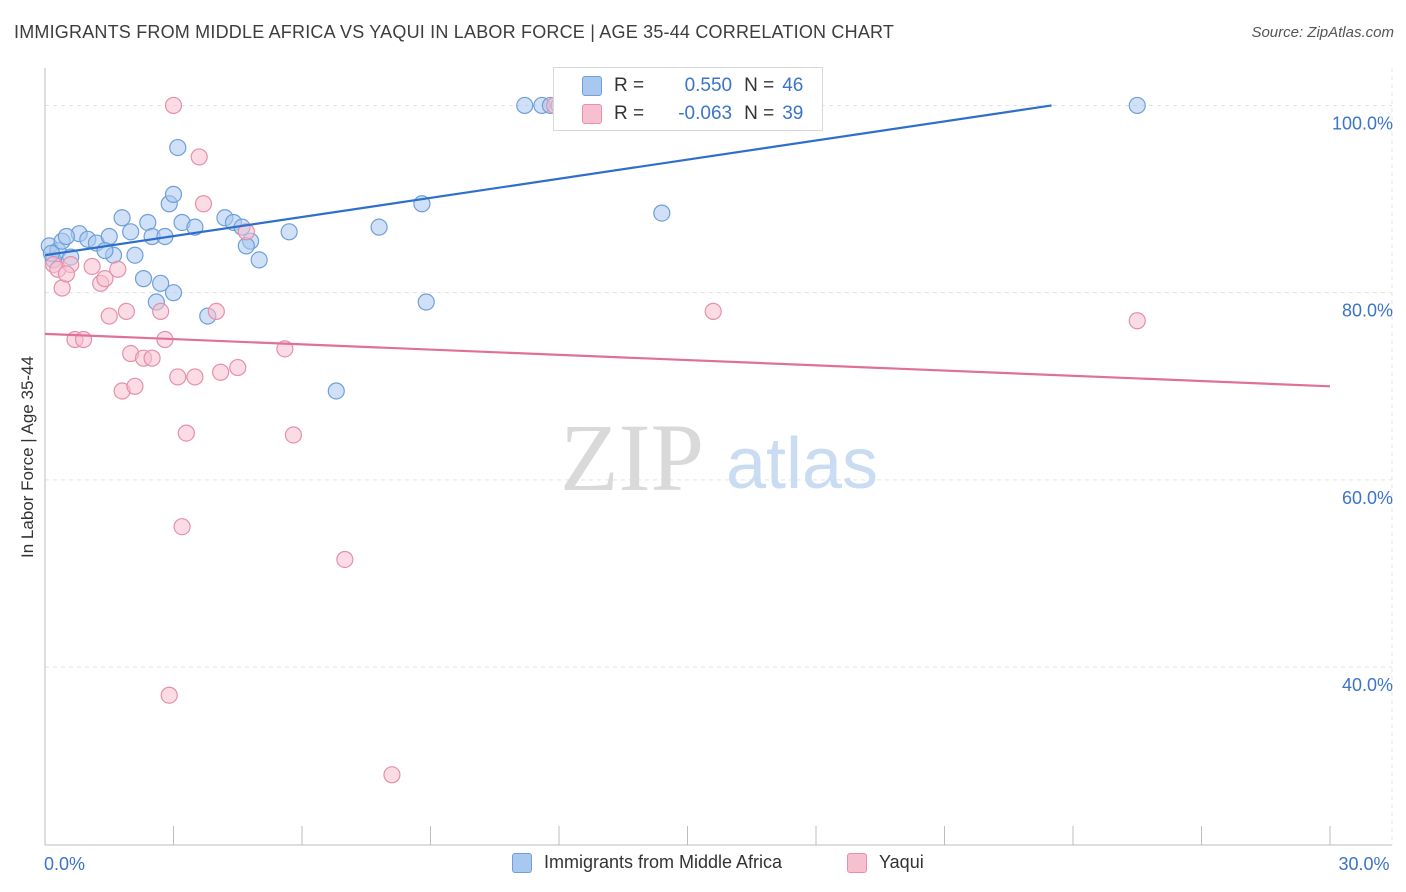 This screenshot has height=892, width=1406. I want to click on legend-swatch-blue, so click(522, 862).